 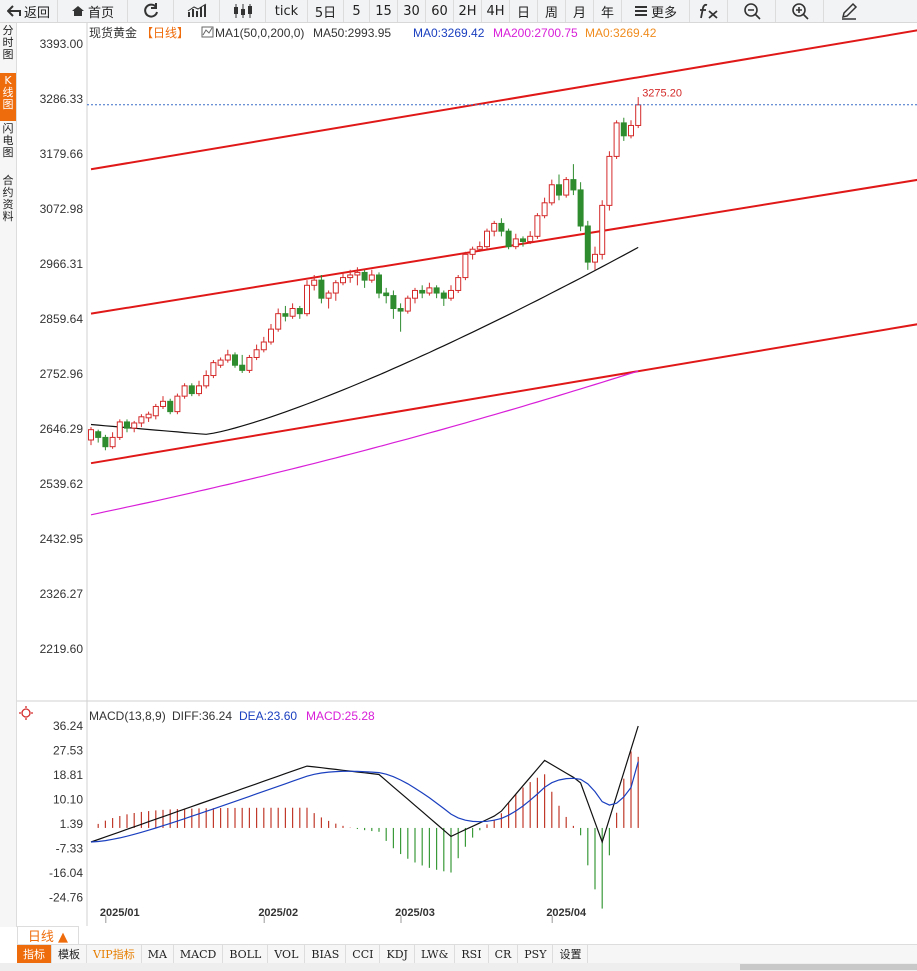 I want to click on period-5day: 5日, so click(x=326, y=11).